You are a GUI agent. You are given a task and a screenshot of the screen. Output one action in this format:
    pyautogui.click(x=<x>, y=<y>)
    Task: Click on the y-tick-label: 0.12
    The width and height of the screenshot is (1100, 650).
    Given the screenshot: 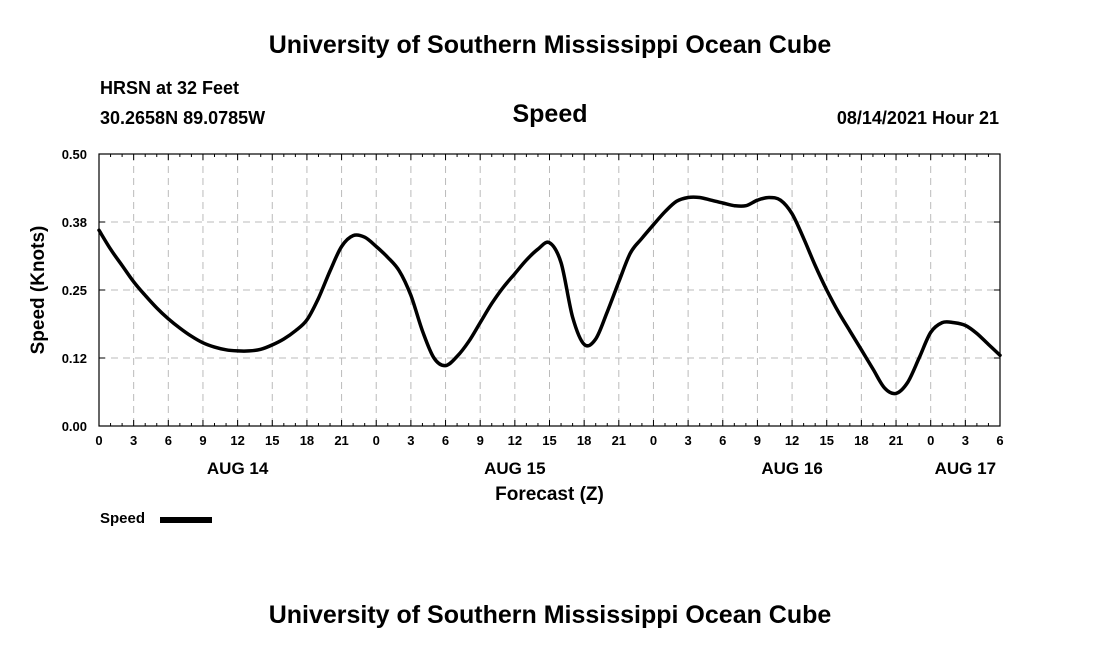 What is the action you would take?
    pyautogui.click(x=74, y=358)
    